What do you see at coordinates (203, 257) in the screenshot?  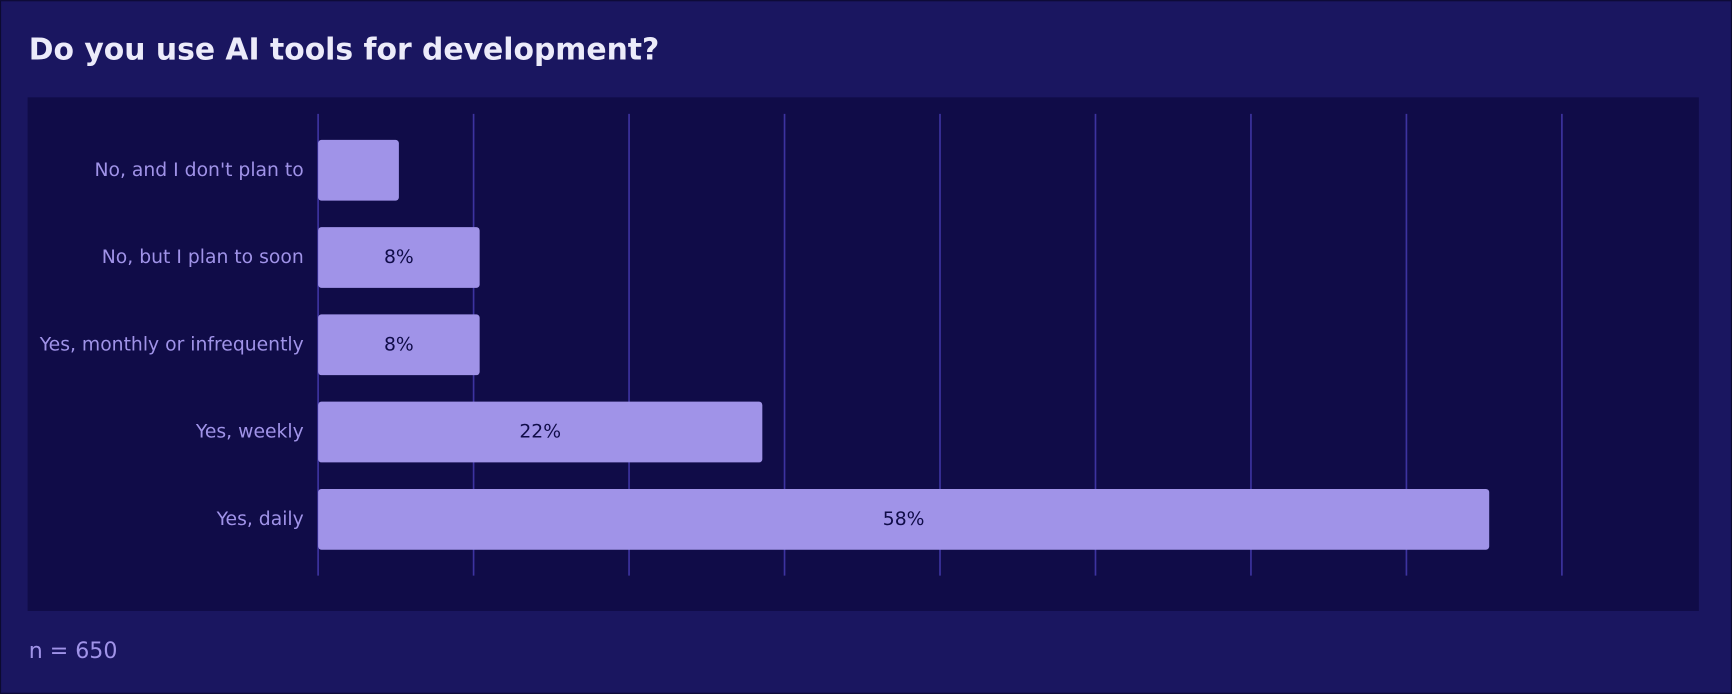 I see `category-label: No, but I plan to soon` at bounding box center [203, 257].